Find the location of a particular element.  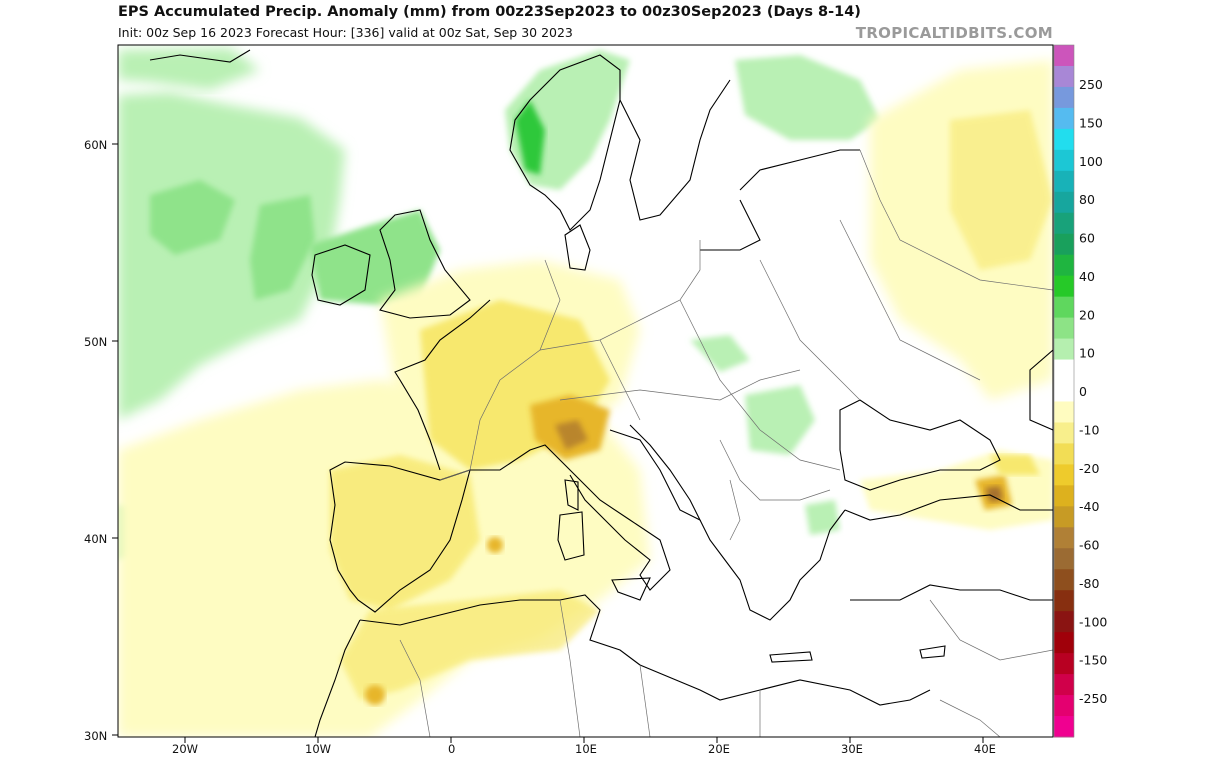

lon-label-10w: 10W is located at coordinates (318, 749).